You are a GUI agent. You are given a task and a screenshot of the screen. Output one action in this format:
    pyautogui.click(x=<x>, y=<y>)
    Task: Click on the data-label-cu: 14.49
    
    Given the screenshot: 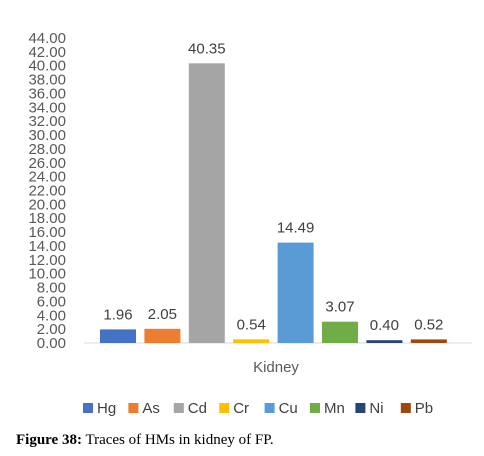 What is the action you would take?
    pyautogui.click(x=296, y=228)
    